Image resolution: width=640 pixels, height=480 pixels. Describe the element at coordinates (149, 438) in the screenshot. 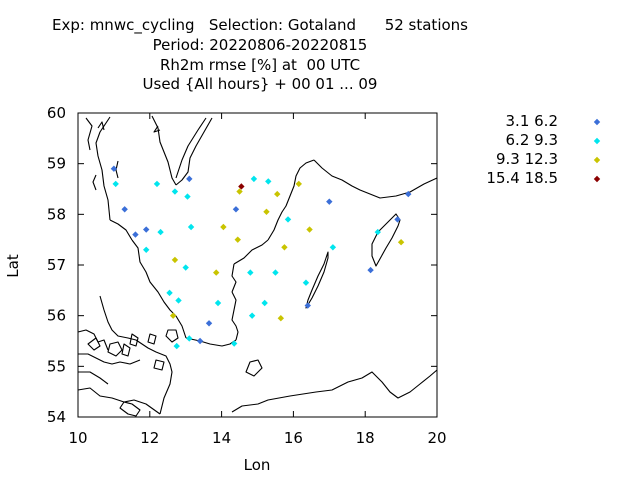

I see `x-tick-label: 12` at that location.